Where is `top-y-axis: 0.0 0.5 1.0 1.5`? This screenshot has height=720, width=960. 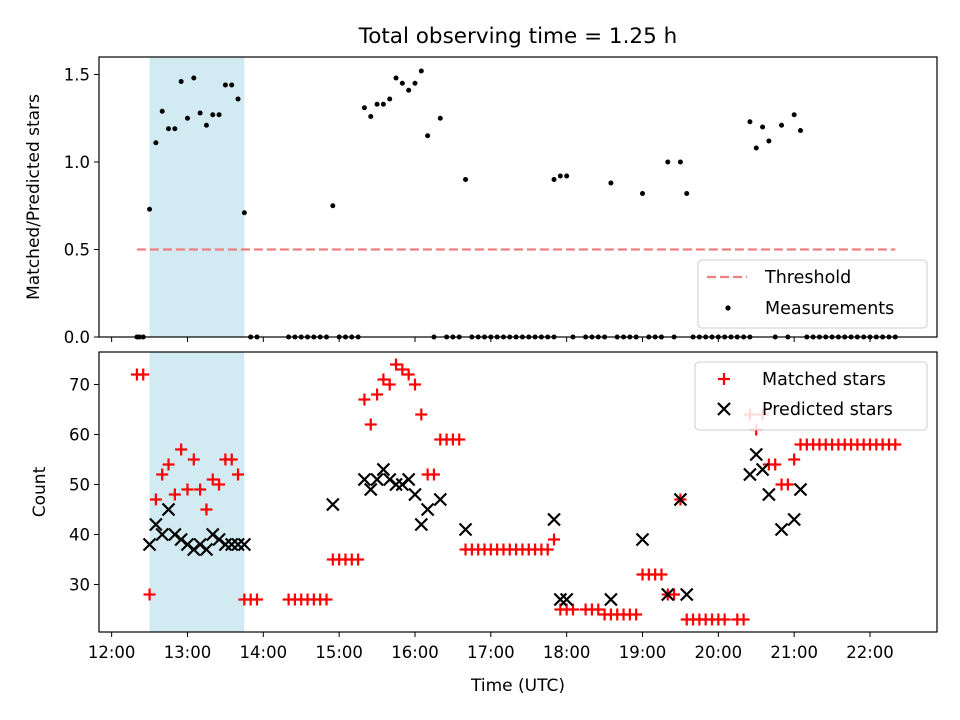
top-y-axis: 0.0 0.5 1.0 1.5 is located at coordinates (81, 206).